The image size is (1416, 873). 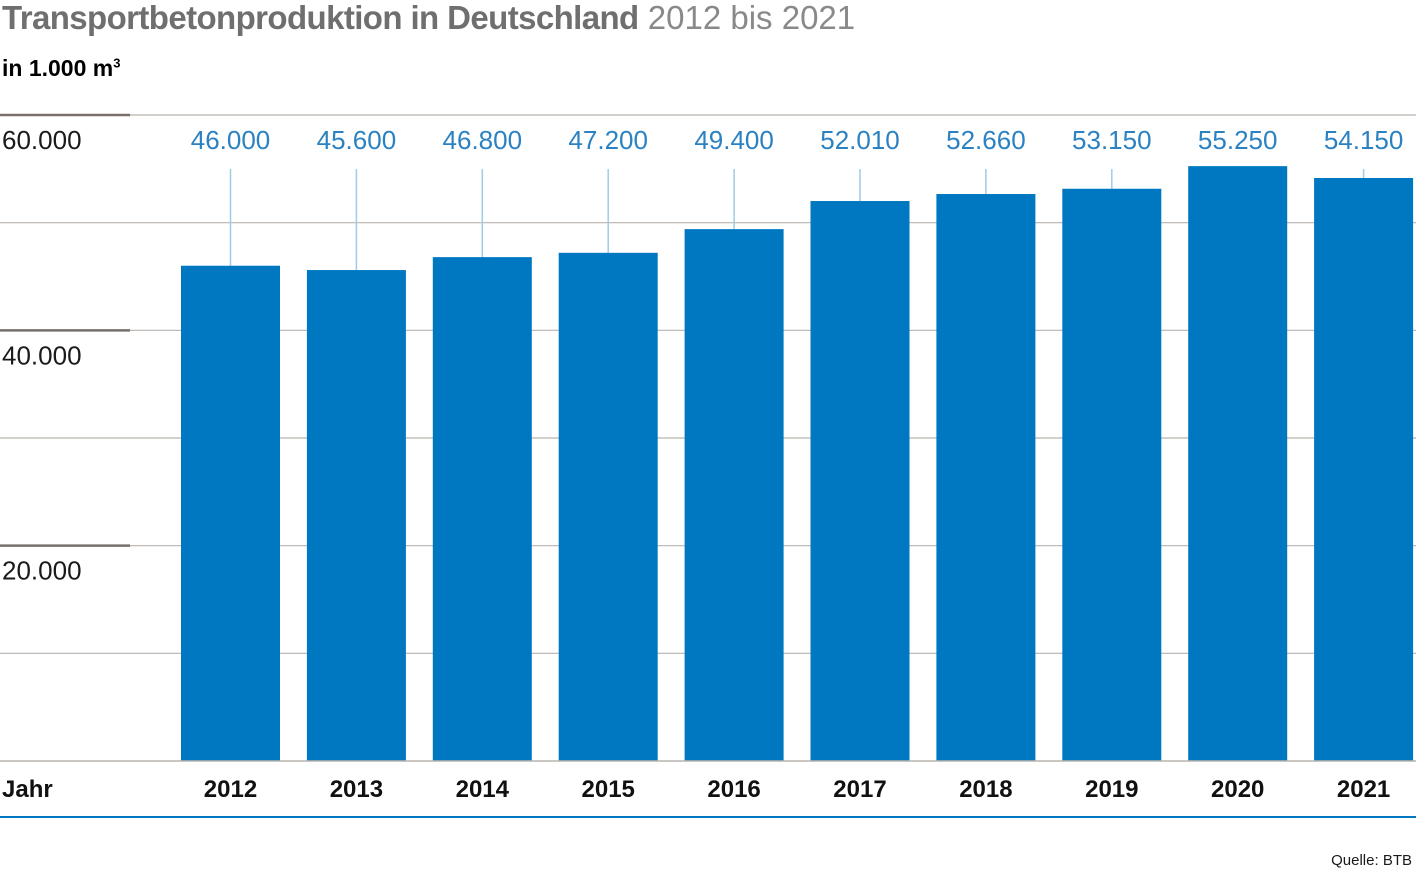 I want to click on y-tick-label: 60.000, so click(x=42, y=140).